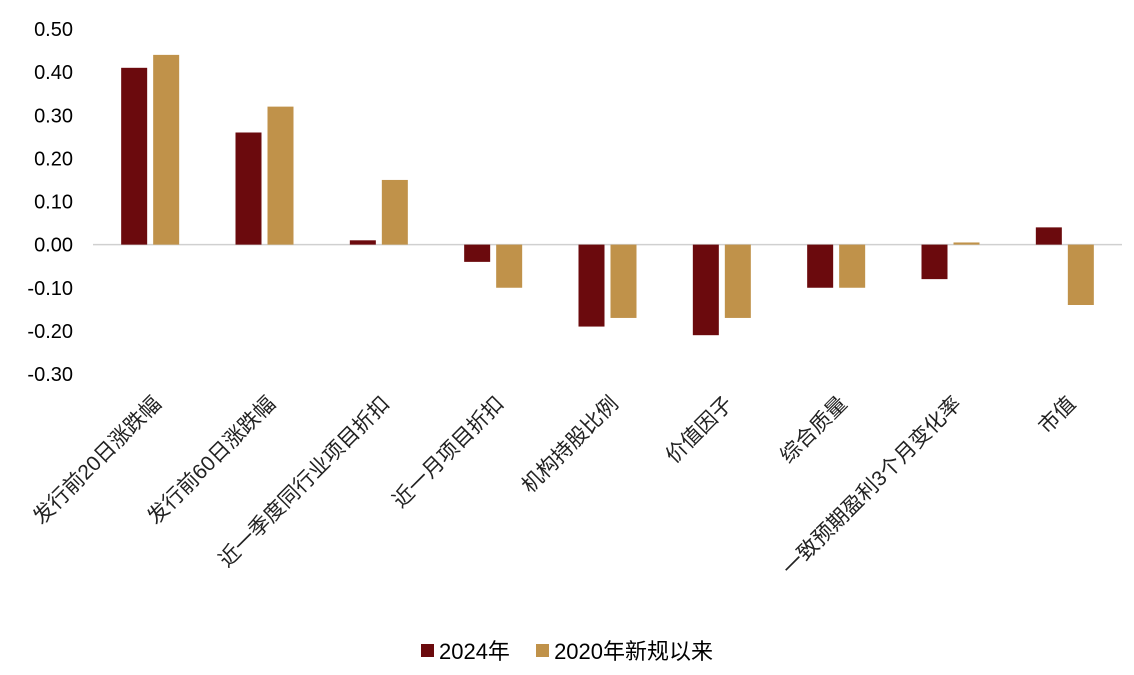  Describe the element at coordinates (97, 460) in the screenshot. I see `x-category-label: 发行前20日涨跌幅` at that location.